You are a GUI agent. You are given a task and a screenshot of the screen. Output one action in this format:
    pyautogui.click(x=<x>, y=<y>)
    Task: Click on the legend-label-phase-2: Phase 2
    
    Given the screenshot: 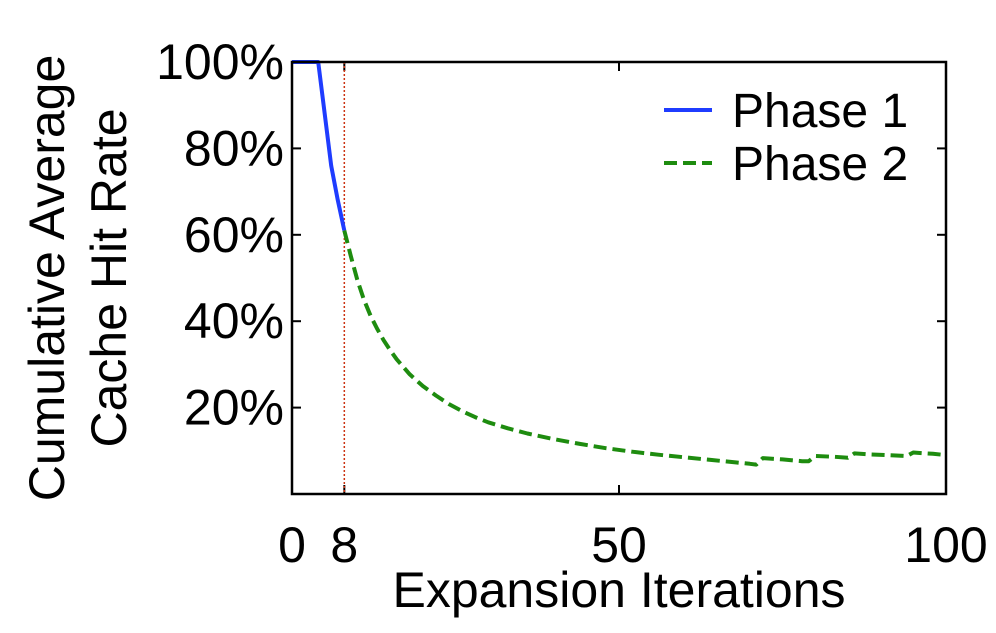 What is the action you would take?
    pyautogui.click(x=820, y=164)
    